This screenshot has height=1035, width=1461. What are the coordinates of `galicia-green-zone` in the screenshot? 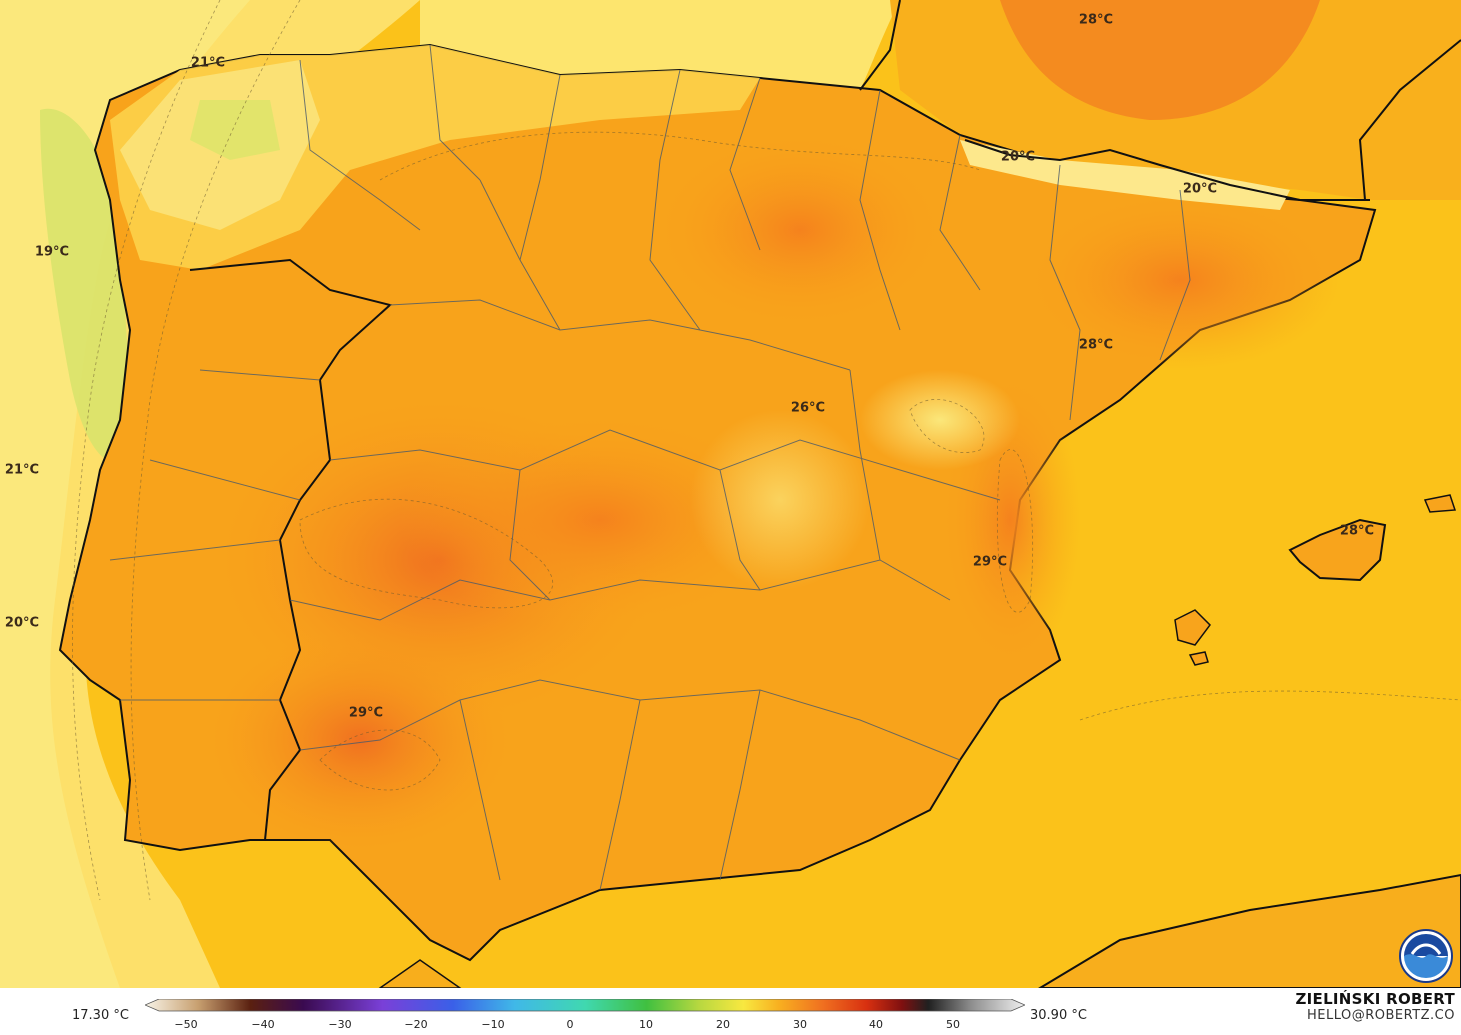 It's located at (235, 130).